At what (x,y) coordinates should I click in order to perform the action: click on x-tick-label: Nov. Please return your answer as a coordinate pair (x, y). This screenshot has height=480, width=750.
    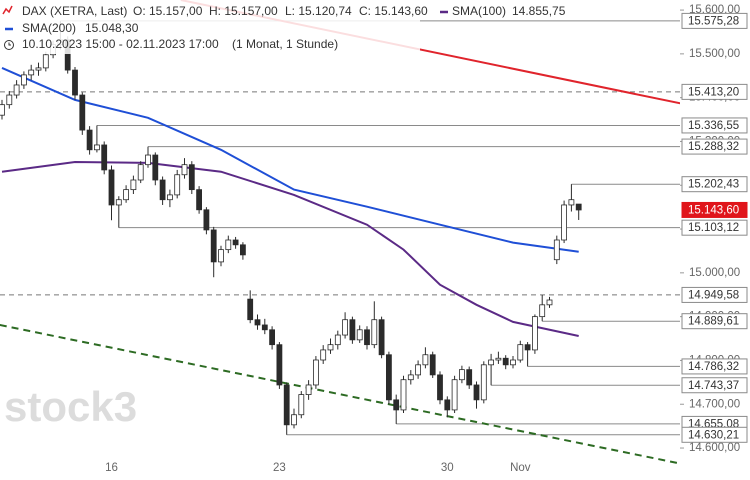
    Looking at the image, I should click on (520, 468).